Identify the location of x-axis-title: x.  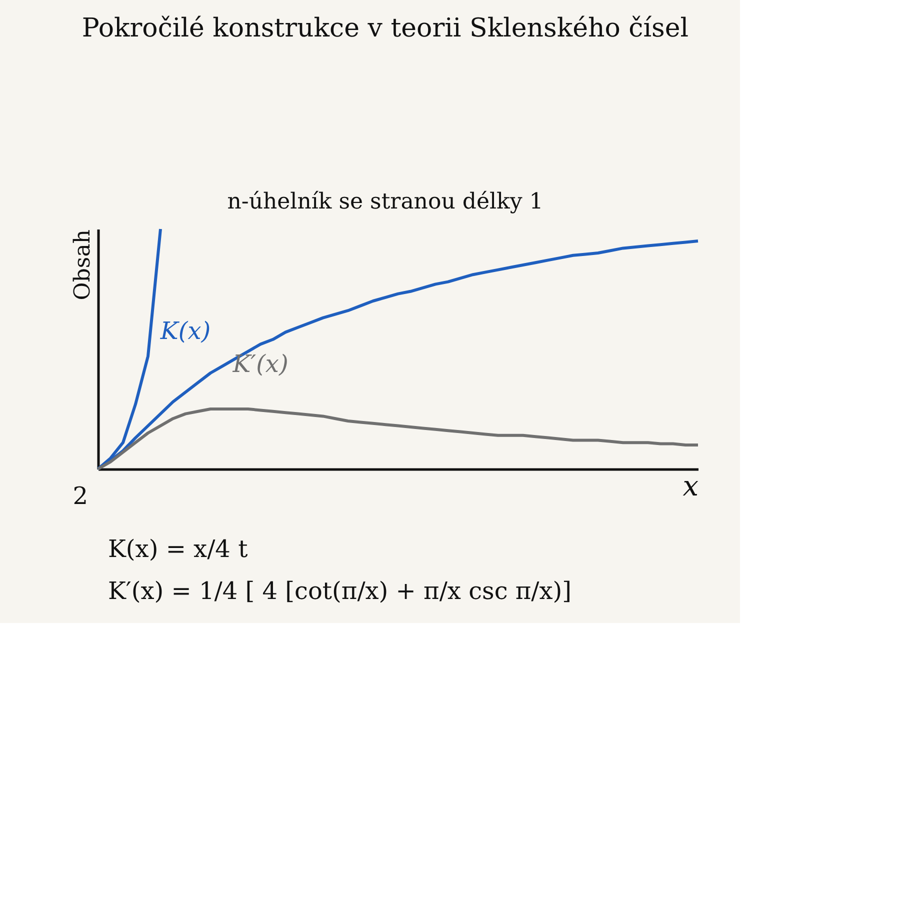
(690, 486).